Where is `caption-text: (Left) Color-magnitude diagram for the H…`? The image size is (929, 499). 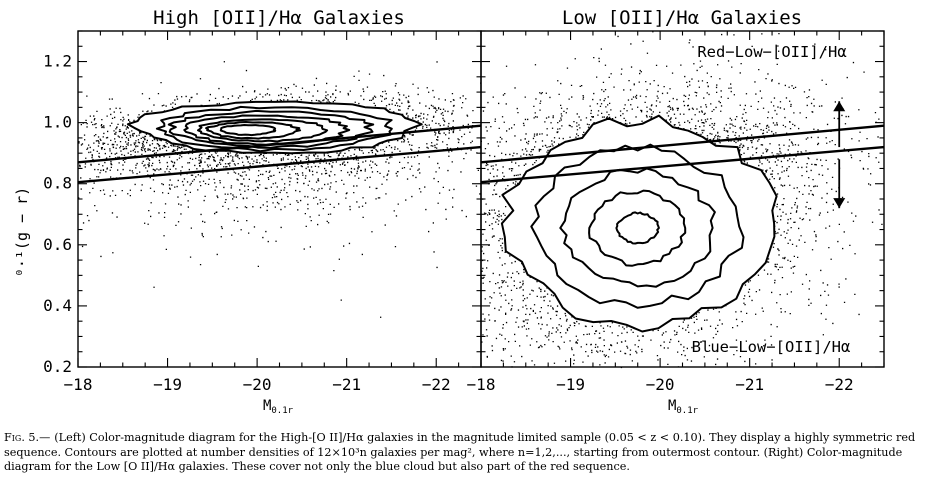
caption-text: (Left) Color-magnitude diagram for the H… is located at coordinates (460, 452).